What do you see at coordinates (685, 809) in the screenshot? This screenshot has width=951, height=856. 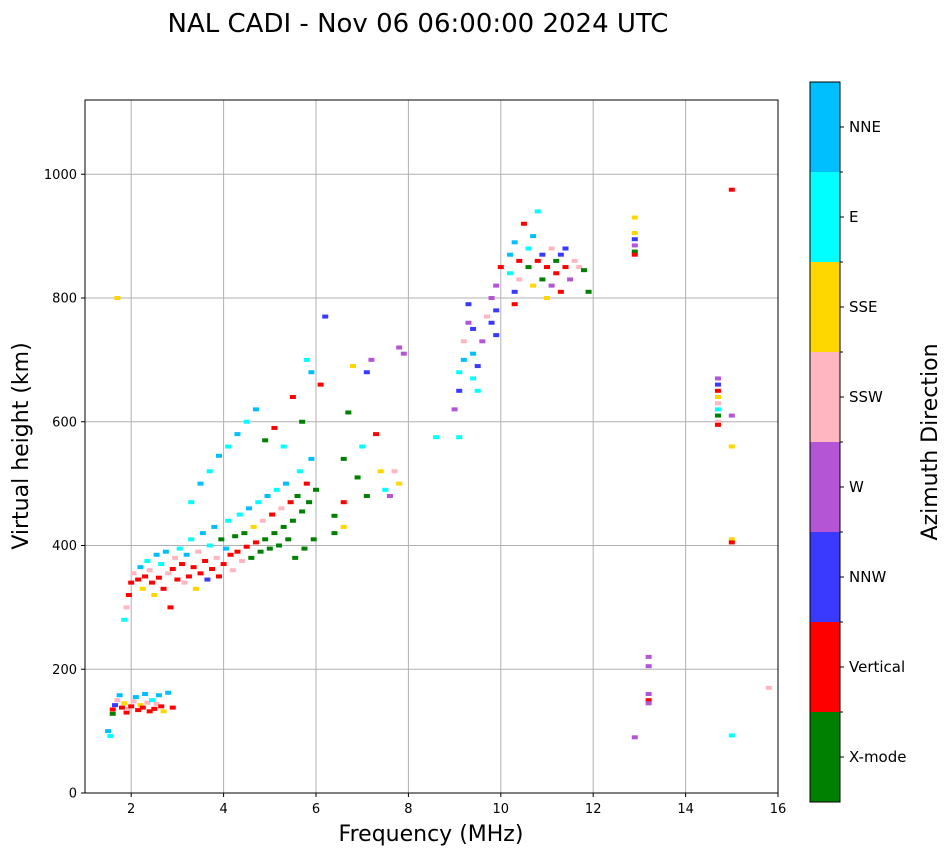 I see `x-tick-label: 14` at bounding box center [685, 809].